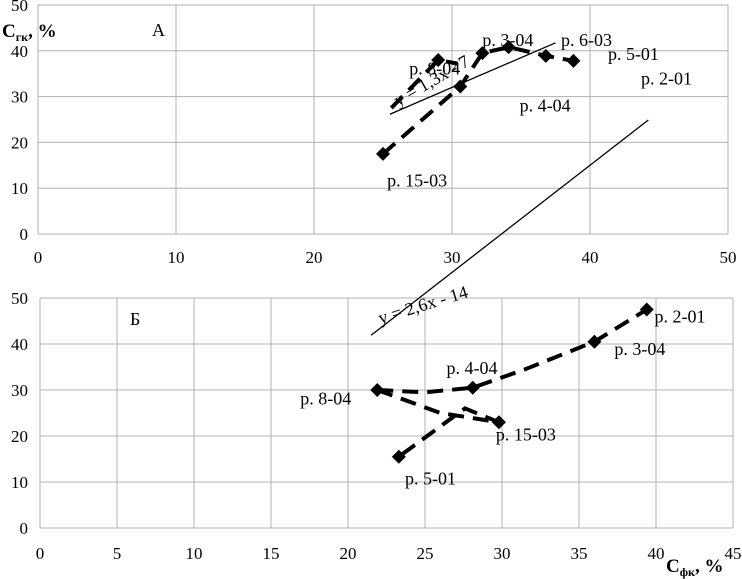 This screenshot has width=742, height=579. I want to click on x-tick-label: 50, so click(728, 257).